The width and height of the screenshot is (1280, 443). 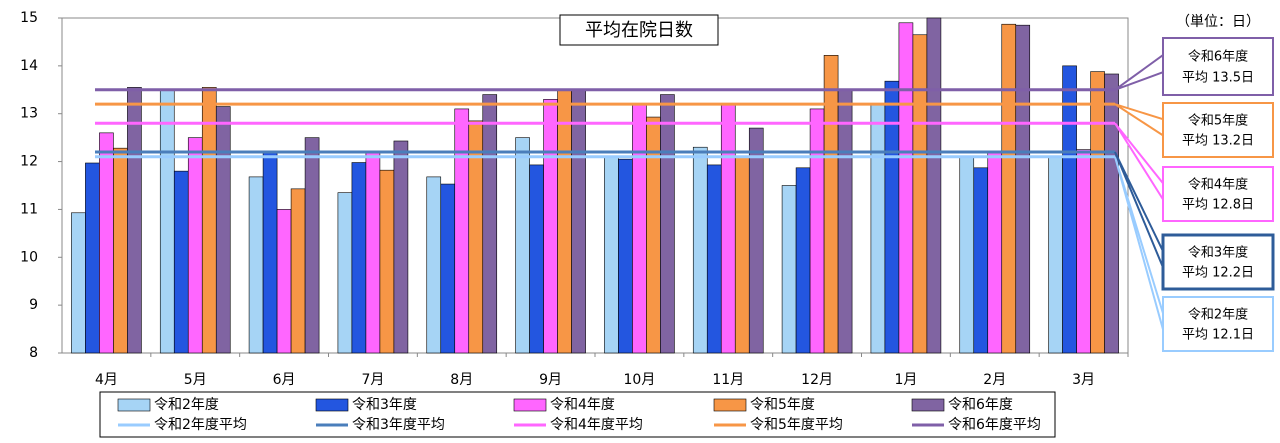 I want to click on callout-title: 令和3年度, so click(x=1218, y=252).